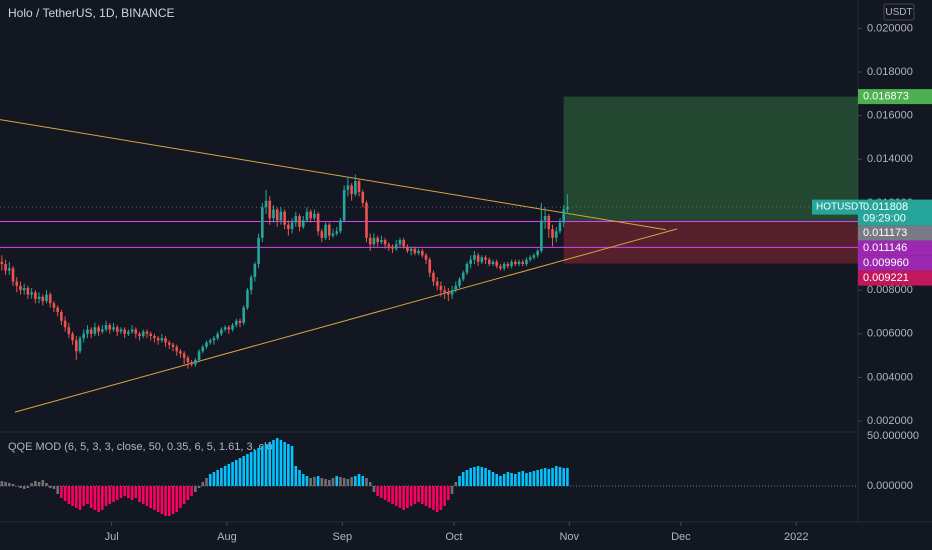 This screenshot has height=550, width=932. What do you see at coordinates (885, 207) in the screenshot?
I see `price-label: 0.011808` at bounding box center [885, 207].